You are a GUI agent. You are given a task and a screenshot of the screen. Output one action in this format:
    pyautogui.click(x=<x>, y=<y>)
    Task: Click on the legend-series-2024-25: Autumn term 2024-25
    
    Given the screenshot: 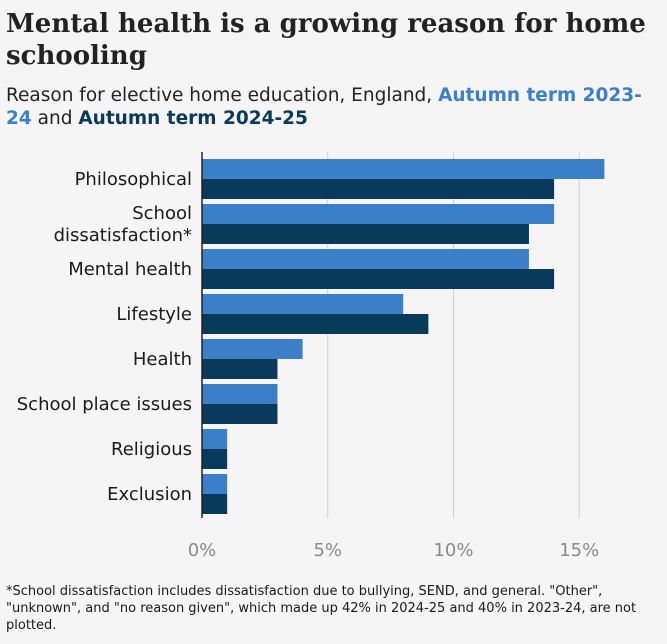 What is the action you would take?
    pyautogui.click(x=193, y=118)
    